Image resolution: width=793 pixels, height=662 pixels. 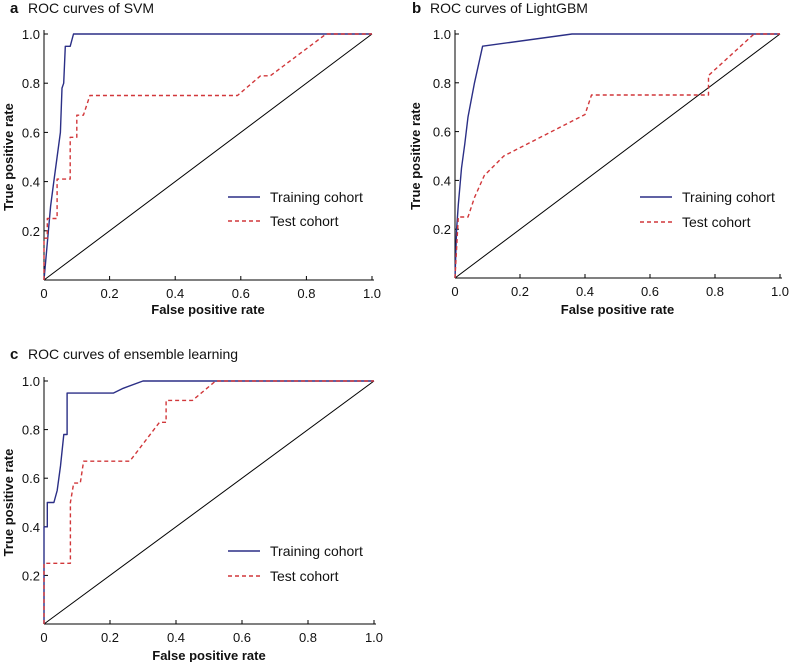 I want to click on panel-letter: a, so click(x=14, y=8).